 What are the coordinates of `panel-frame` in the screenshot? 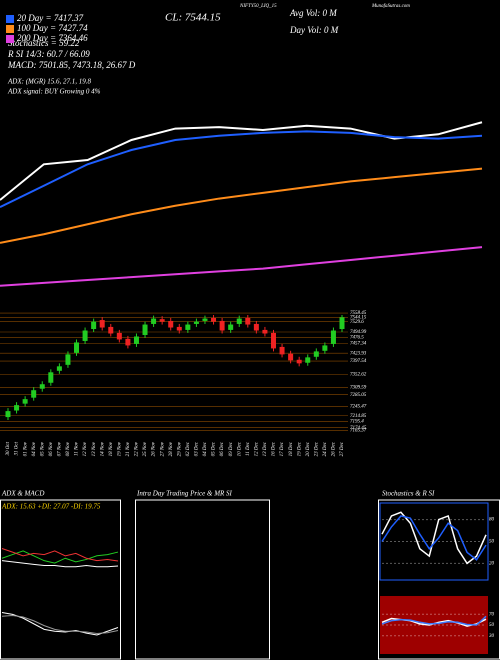 It's located at (60, 579).